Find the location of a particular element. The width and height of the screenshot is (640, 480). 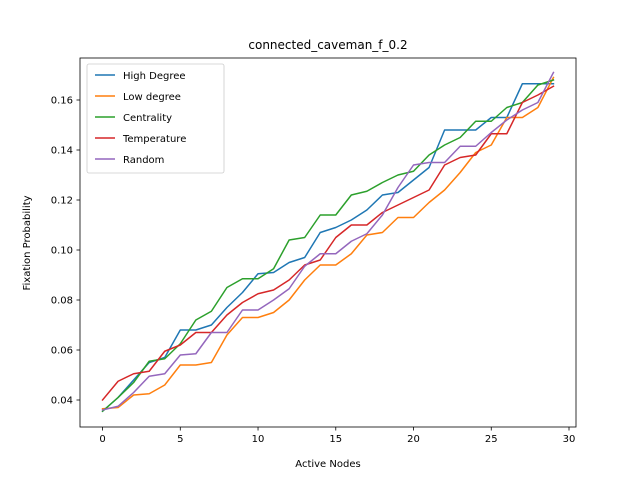

chart-title: connected_caveman_f_0.2 is located at coordinates (327, 45).